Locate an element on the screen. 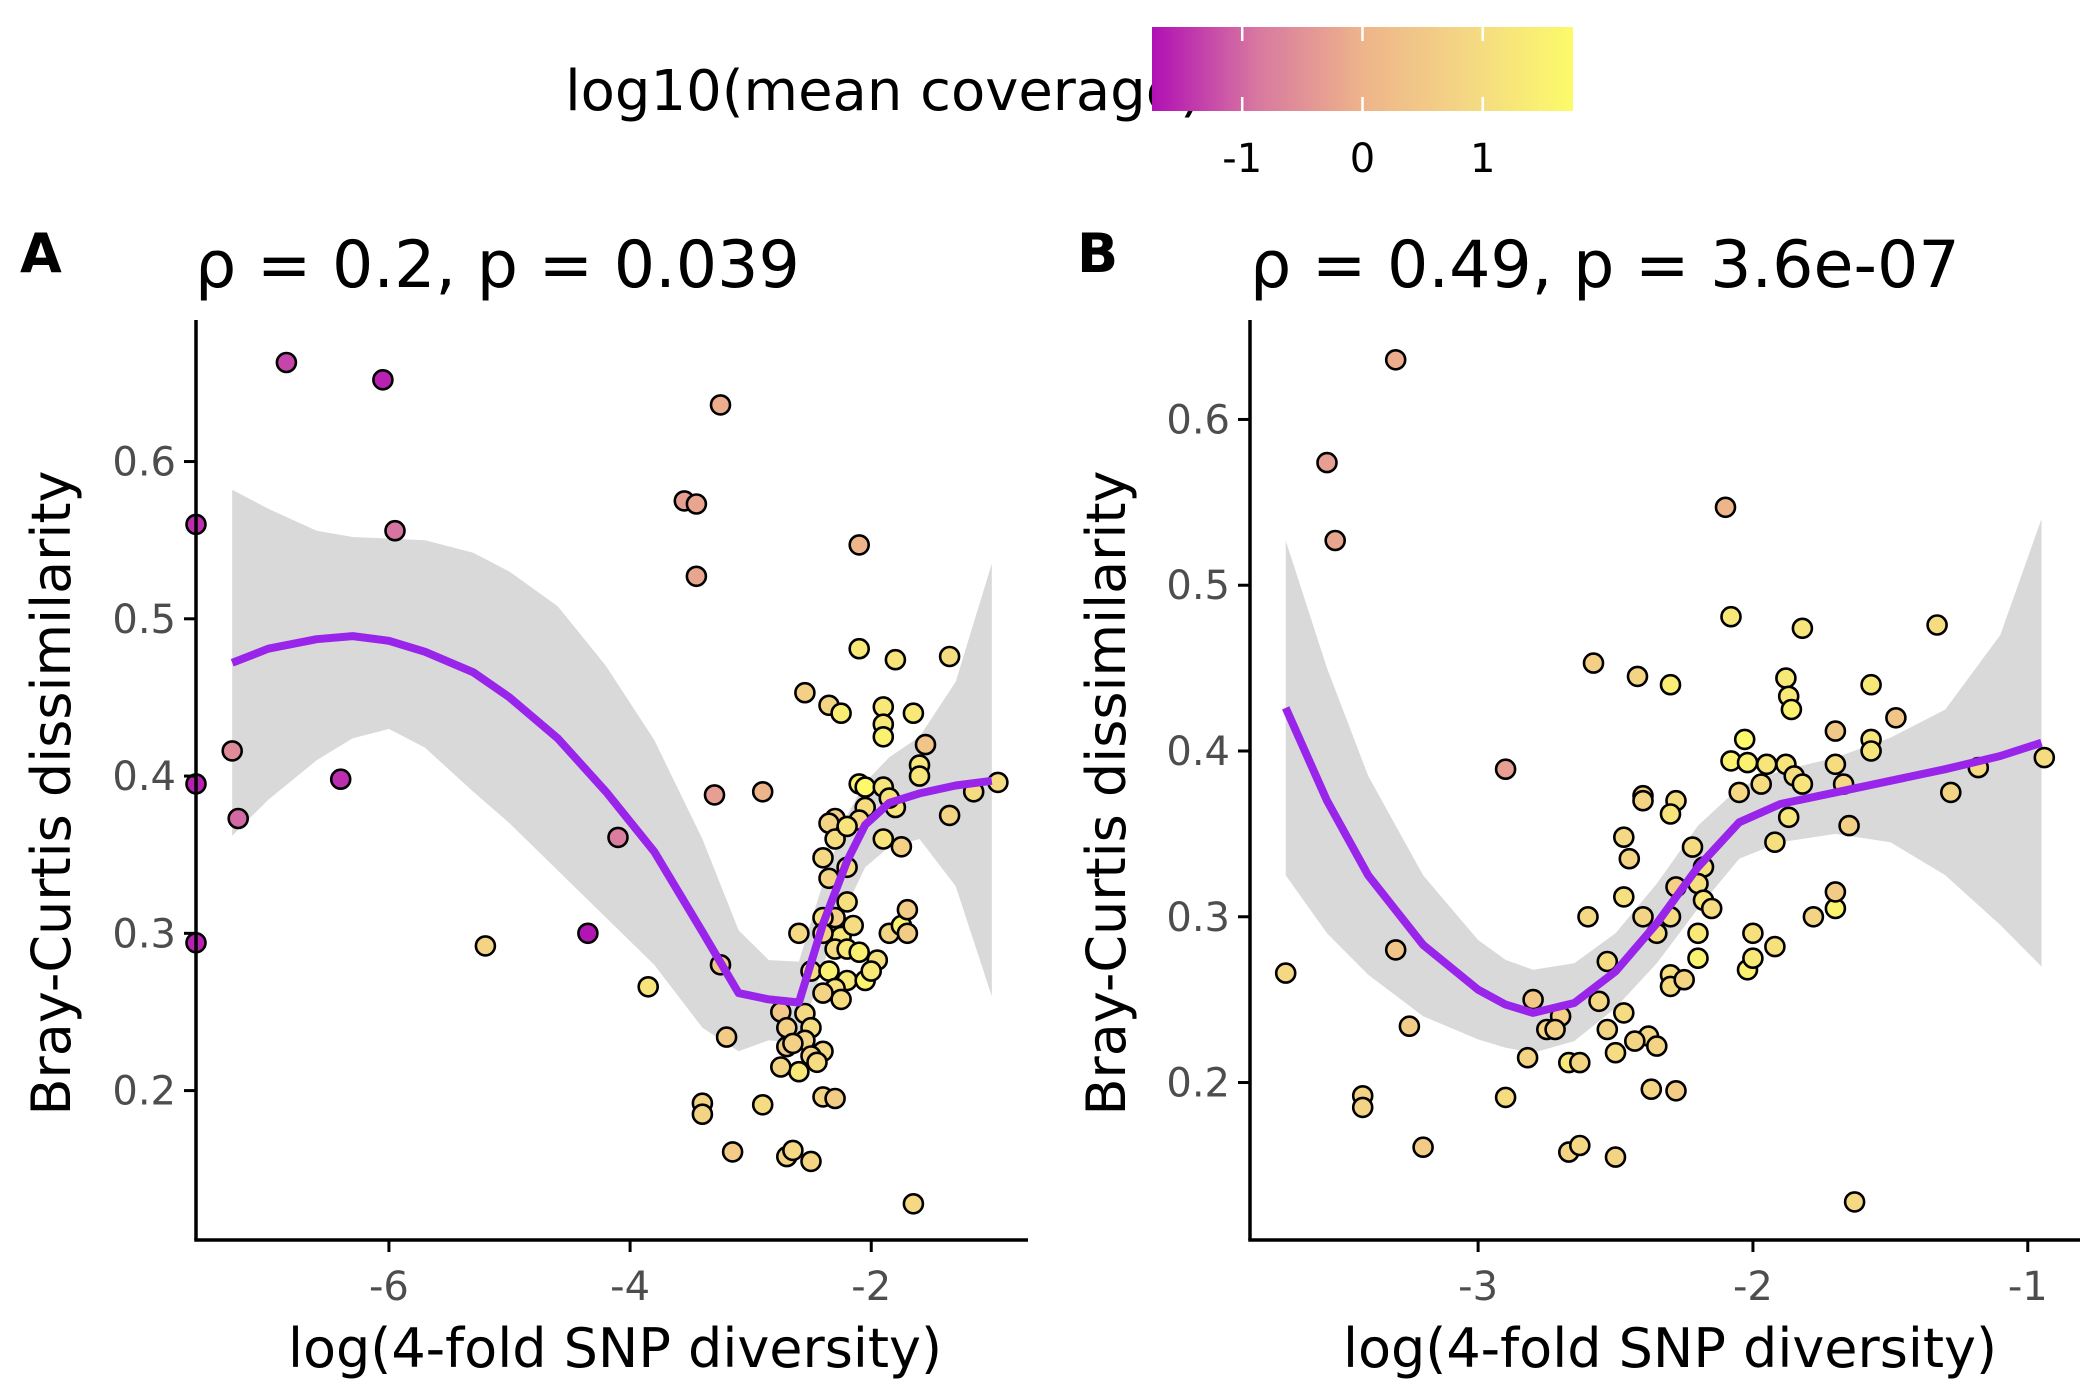 This screenshot has width=2100, height=1400. panel-a-y-axis-label: Bray-Curtis dissimilarity is located at coordinates (51, 792).